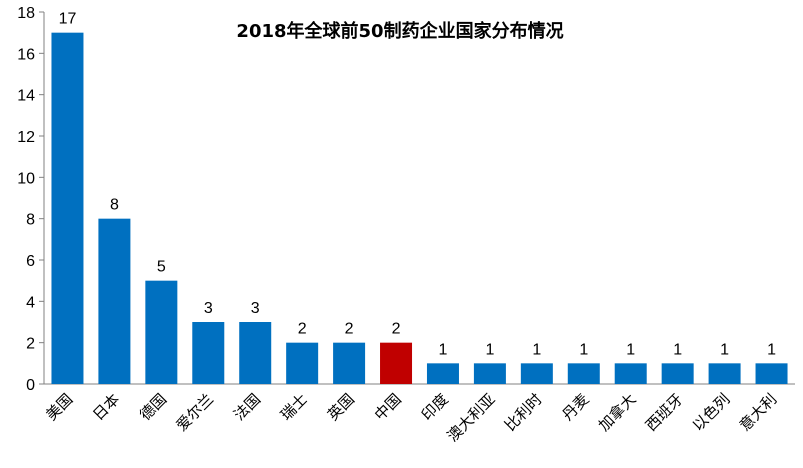  What do you see at coordinates (30, 385) in the screenshot?
I see `y-tick-label: 0` at bounding box center [30, 385].